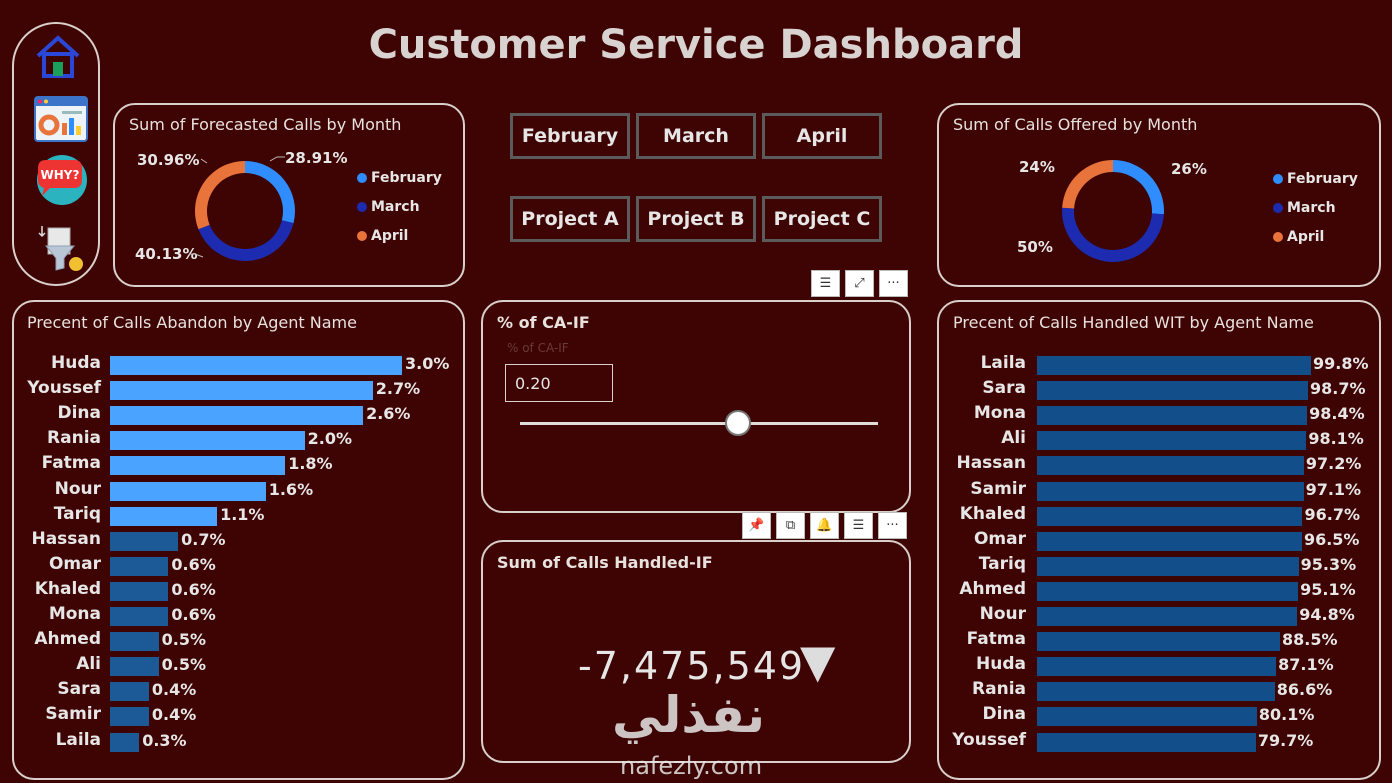  What do you see at coordinates (699, 423) in the screenshot?
I see `ca-if-slider-track` at bounding box center [699, 423].